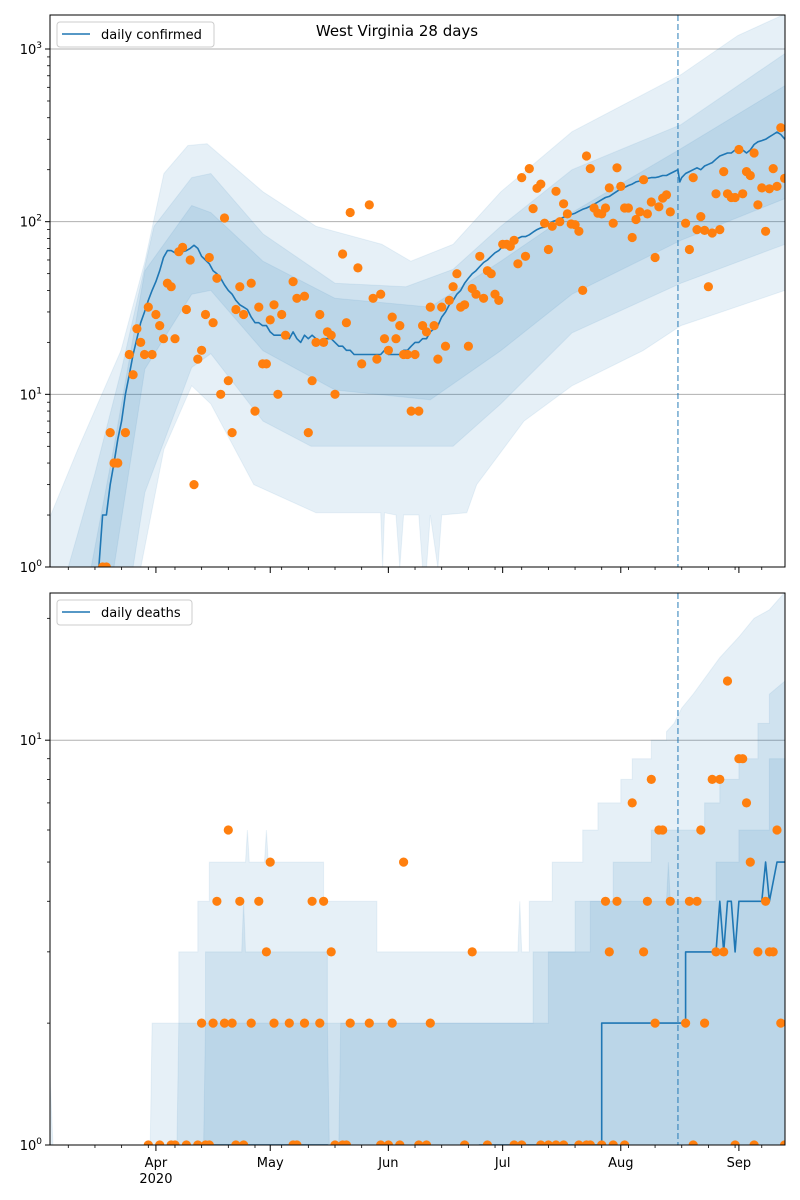 This screenshot has height=1200, width=800. What do you see at coordinates (39, 46) in the screenshot?
I see `y-tick-exponent: 3` at bounding box center [39, 46].